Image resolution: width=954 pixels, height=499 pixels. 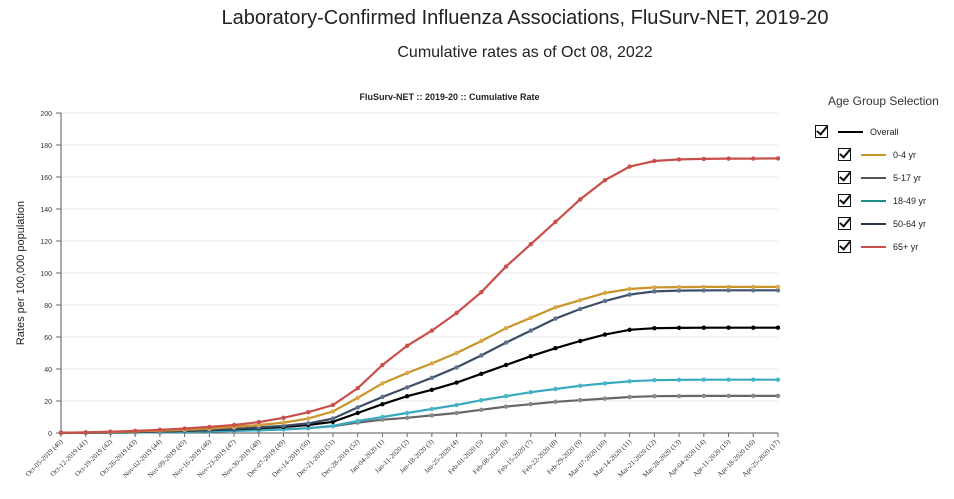 I want to click on y-tick-label: 60, so click(x=48, y=338).